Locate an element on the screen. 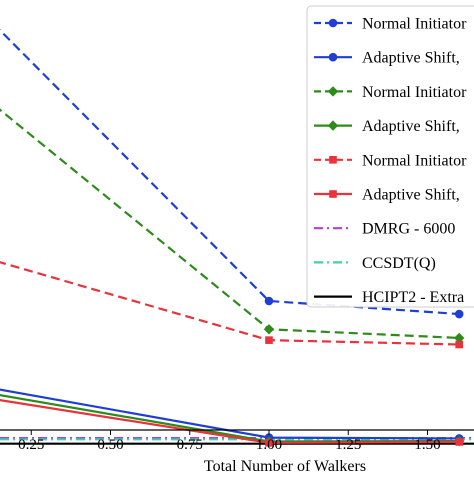 This screenshot has height=479, width=474. legend-label-2: Normal Initiator is located at coordinates (414, 92).